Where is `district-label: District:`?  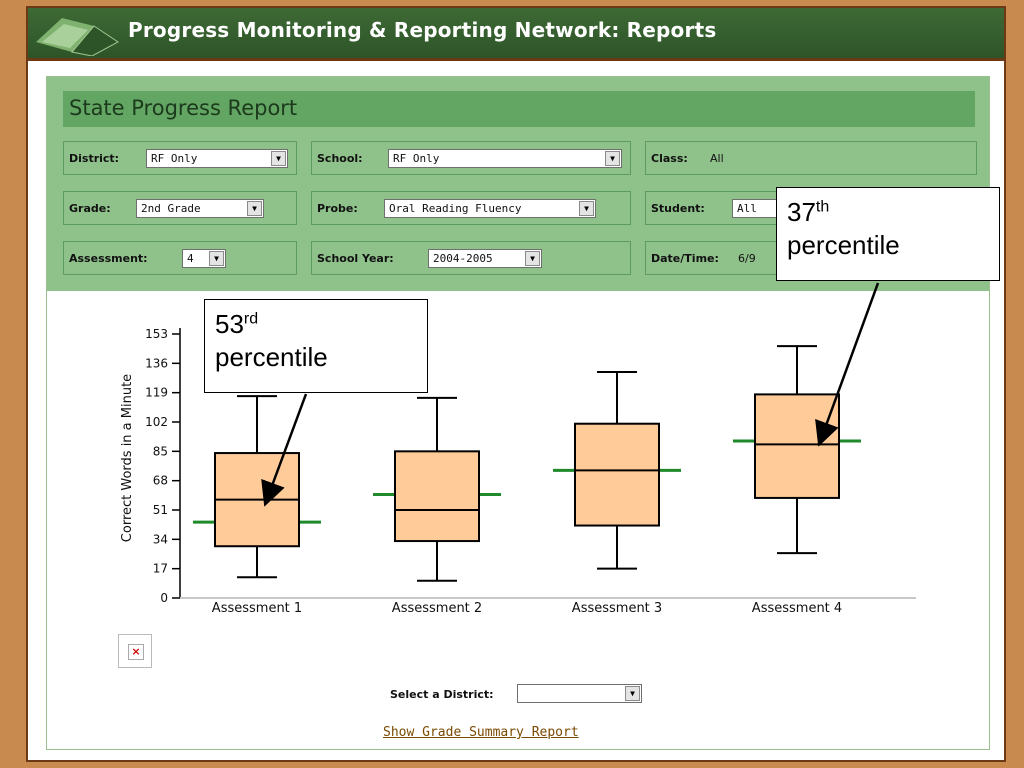
district-label: District: is located at coordinates (94, 158).